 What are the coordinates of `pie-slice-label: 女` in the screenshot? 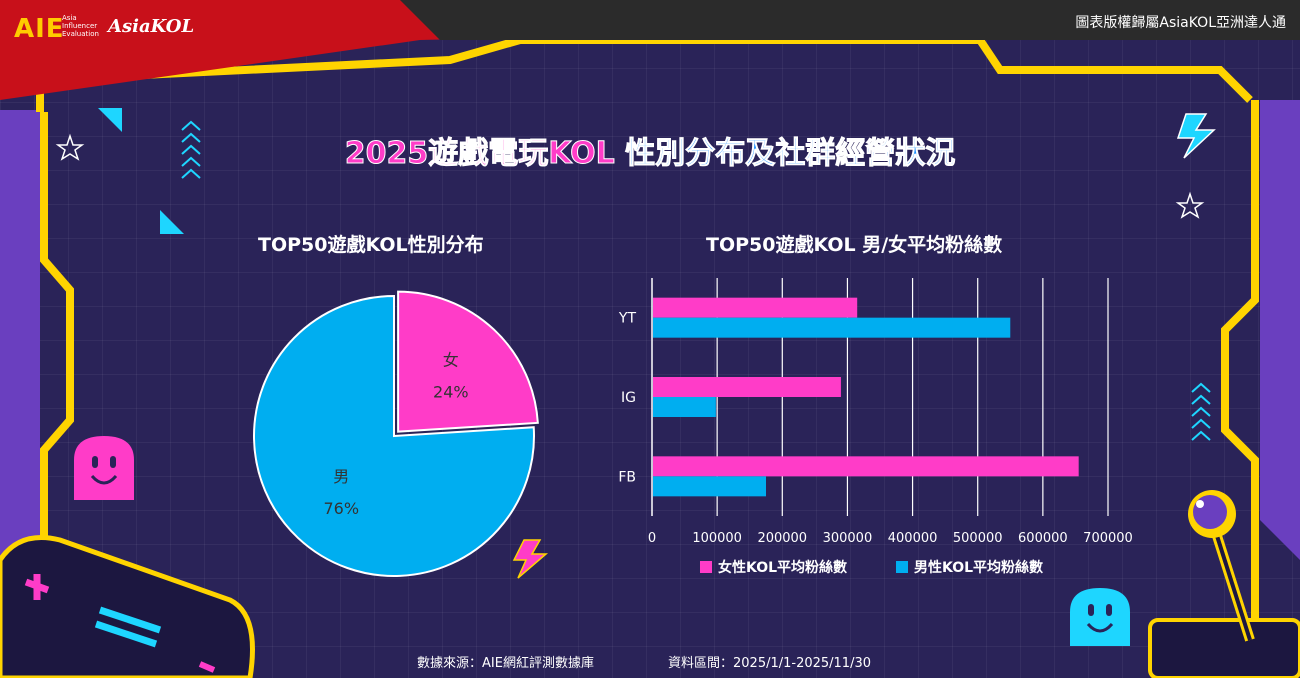 It's located at (451, 359).